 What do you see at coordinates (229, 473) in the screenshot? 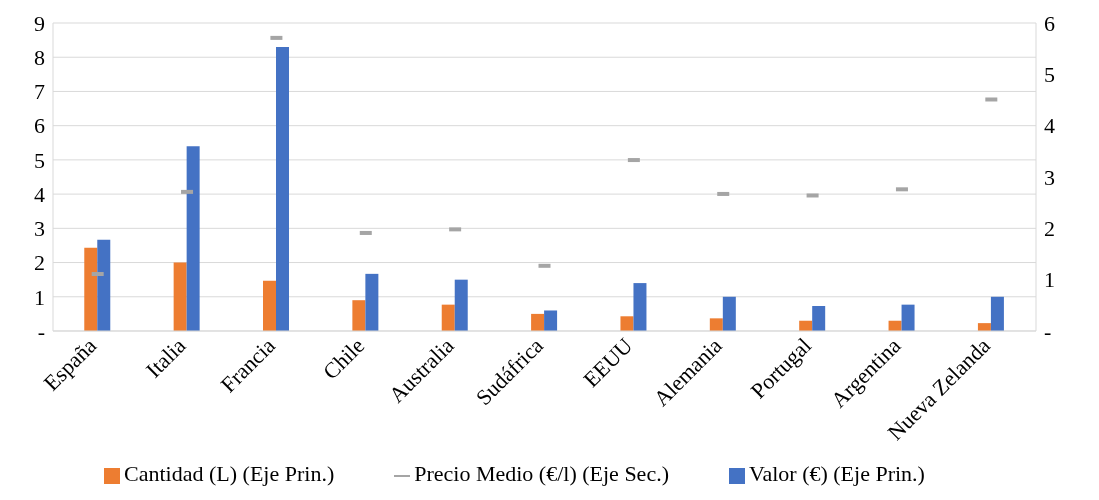
I see `legend-label: Cantidad (L) (Eje Prin.)` at bounding box center [229, 473].